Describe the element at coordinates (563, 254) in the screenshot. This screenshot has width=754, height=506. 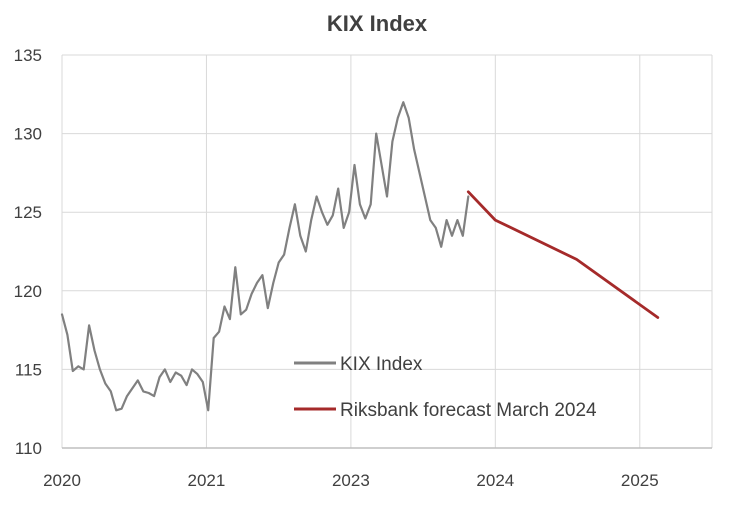
I see `series-line-riksbank-forecast` at that location.